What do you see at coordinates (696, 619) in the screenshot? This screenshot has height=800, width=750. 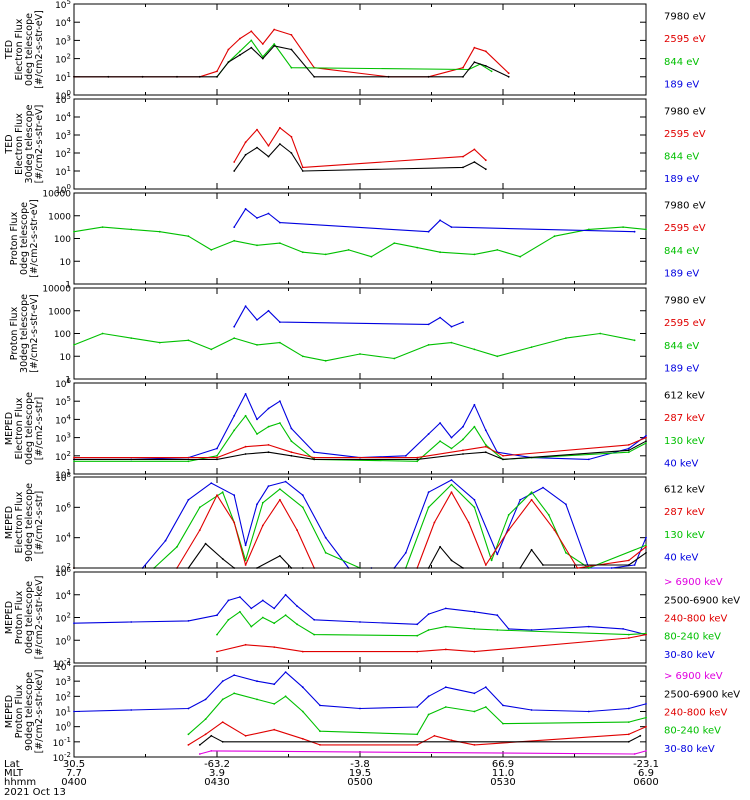 I see `legend-entry: 240-800 keV` at bounding box center [696, 619].